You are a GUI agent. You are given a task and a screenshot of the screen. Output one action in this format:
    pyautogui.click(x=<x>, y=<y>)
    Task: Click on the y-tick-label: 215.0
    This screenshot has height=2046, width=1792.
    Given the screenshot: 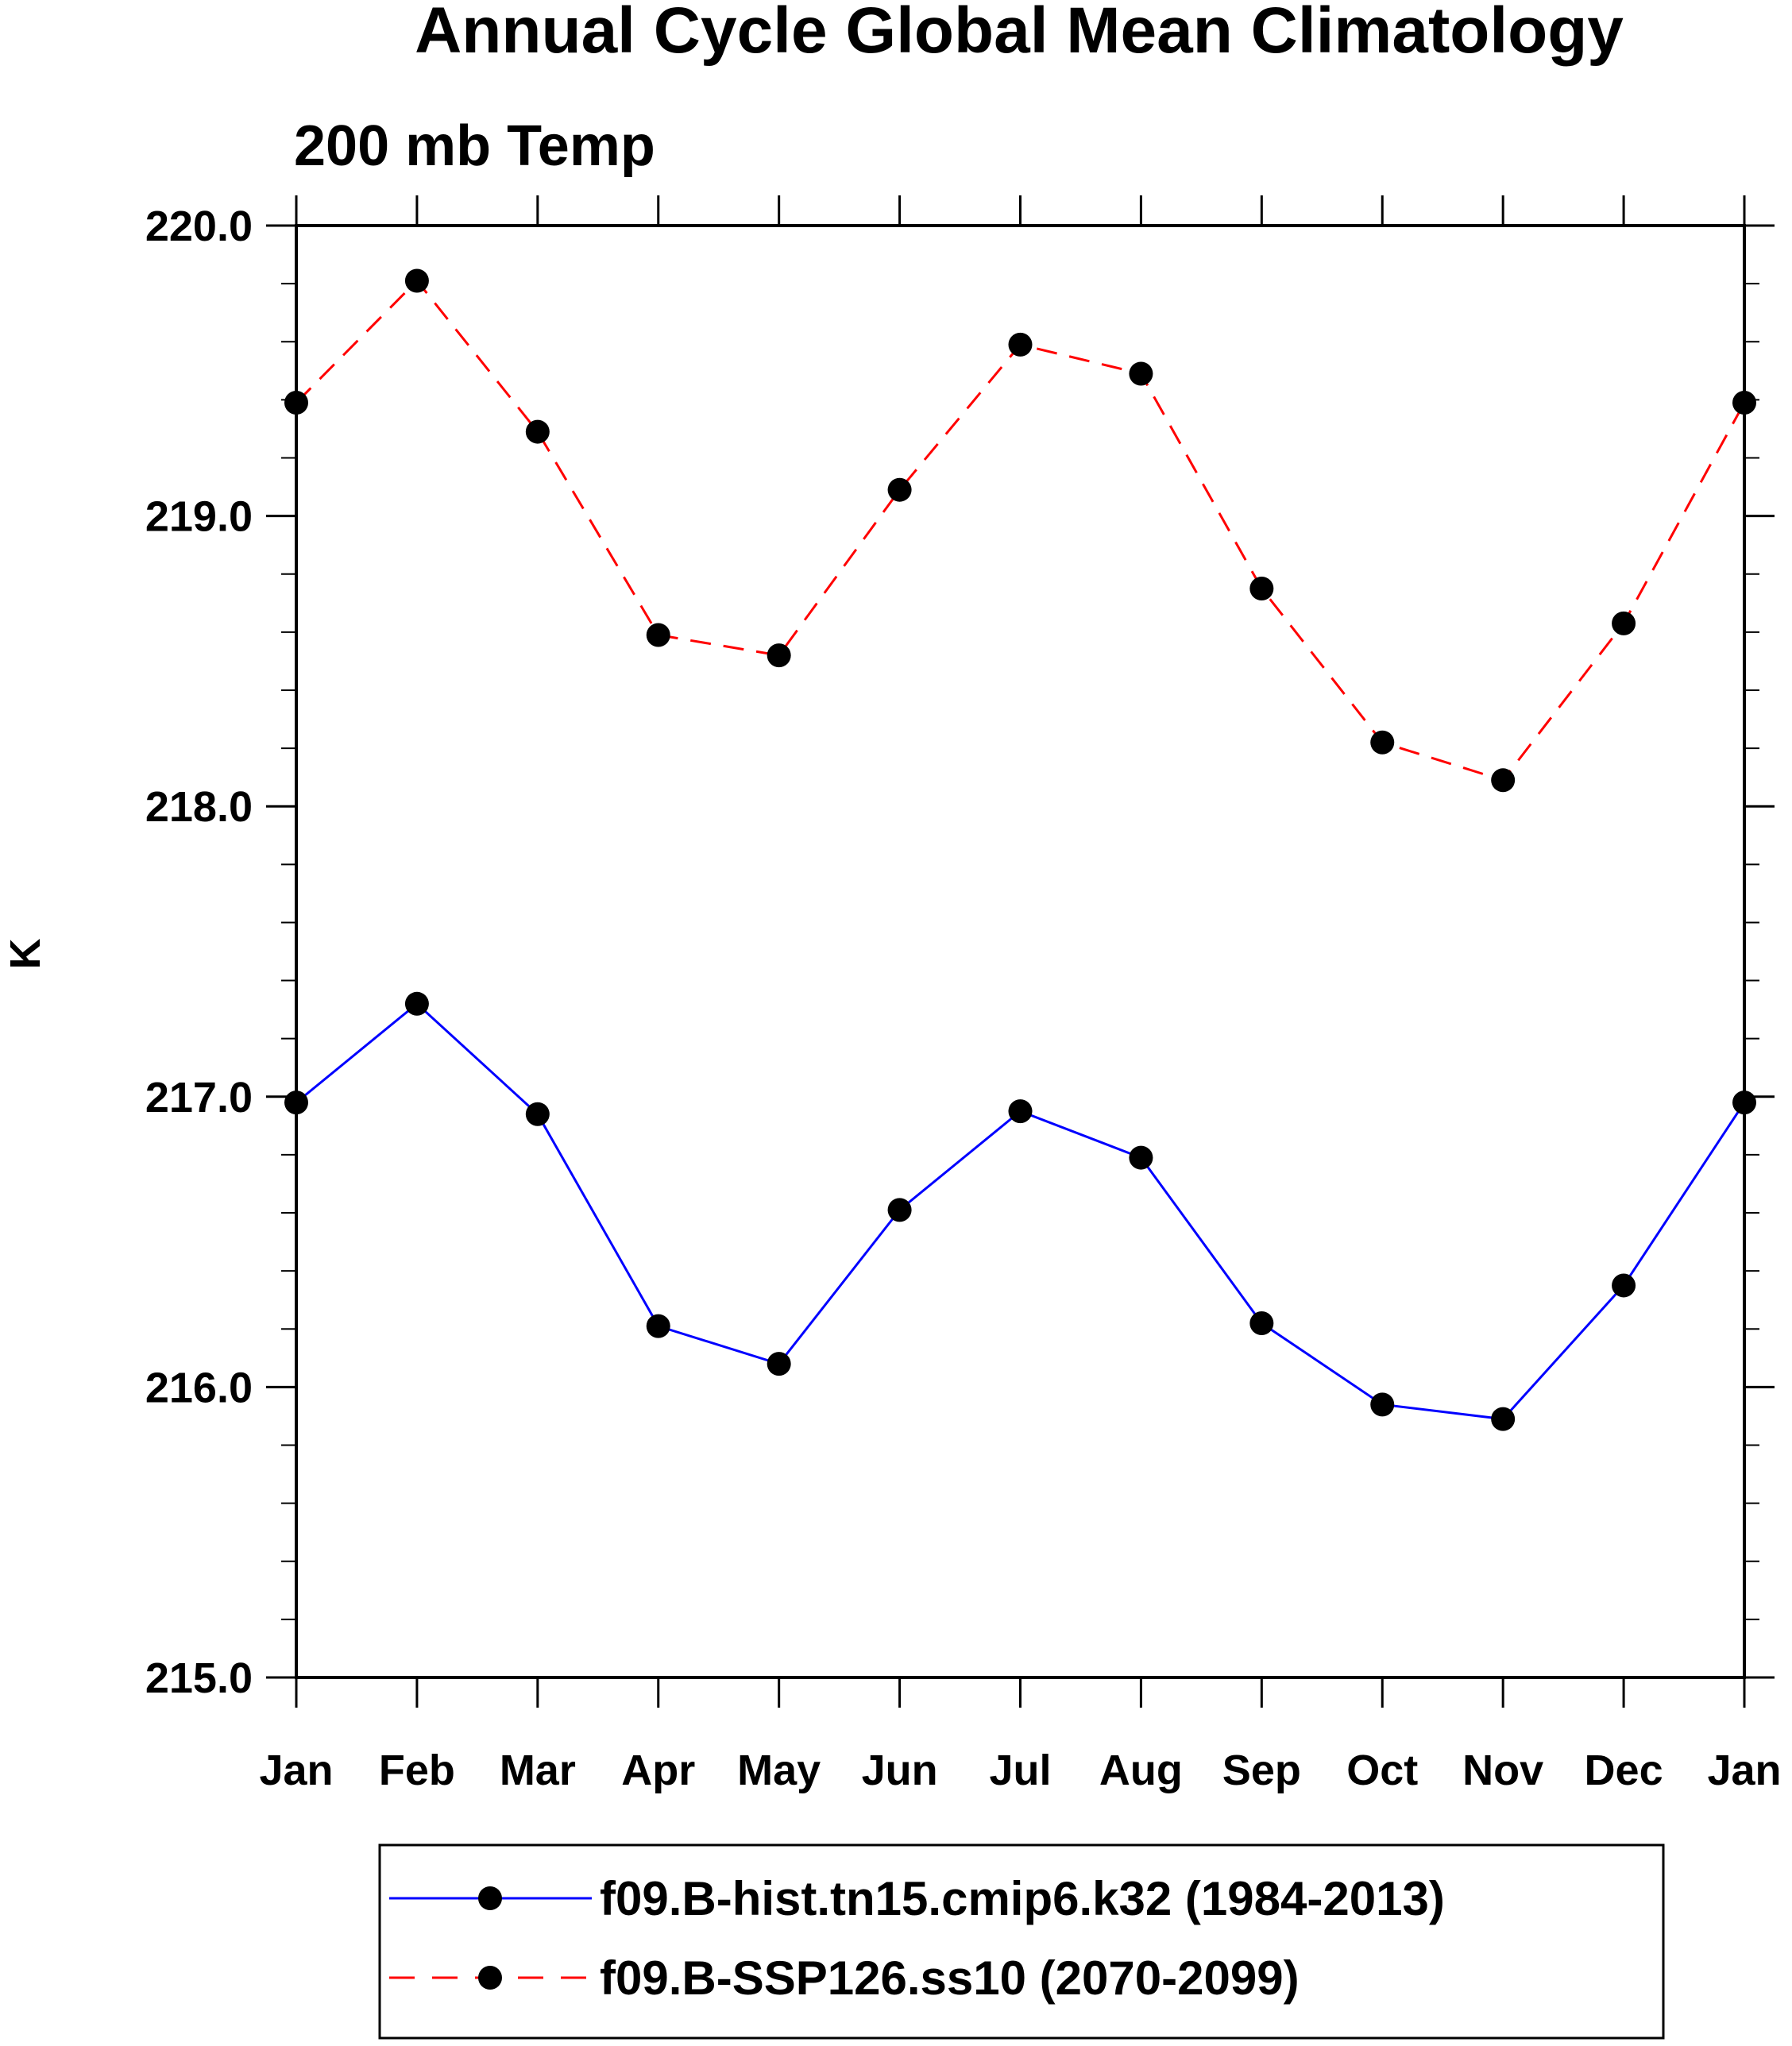 What is the action you would take?
    pyautogui.click(x=199, y=1678)
    